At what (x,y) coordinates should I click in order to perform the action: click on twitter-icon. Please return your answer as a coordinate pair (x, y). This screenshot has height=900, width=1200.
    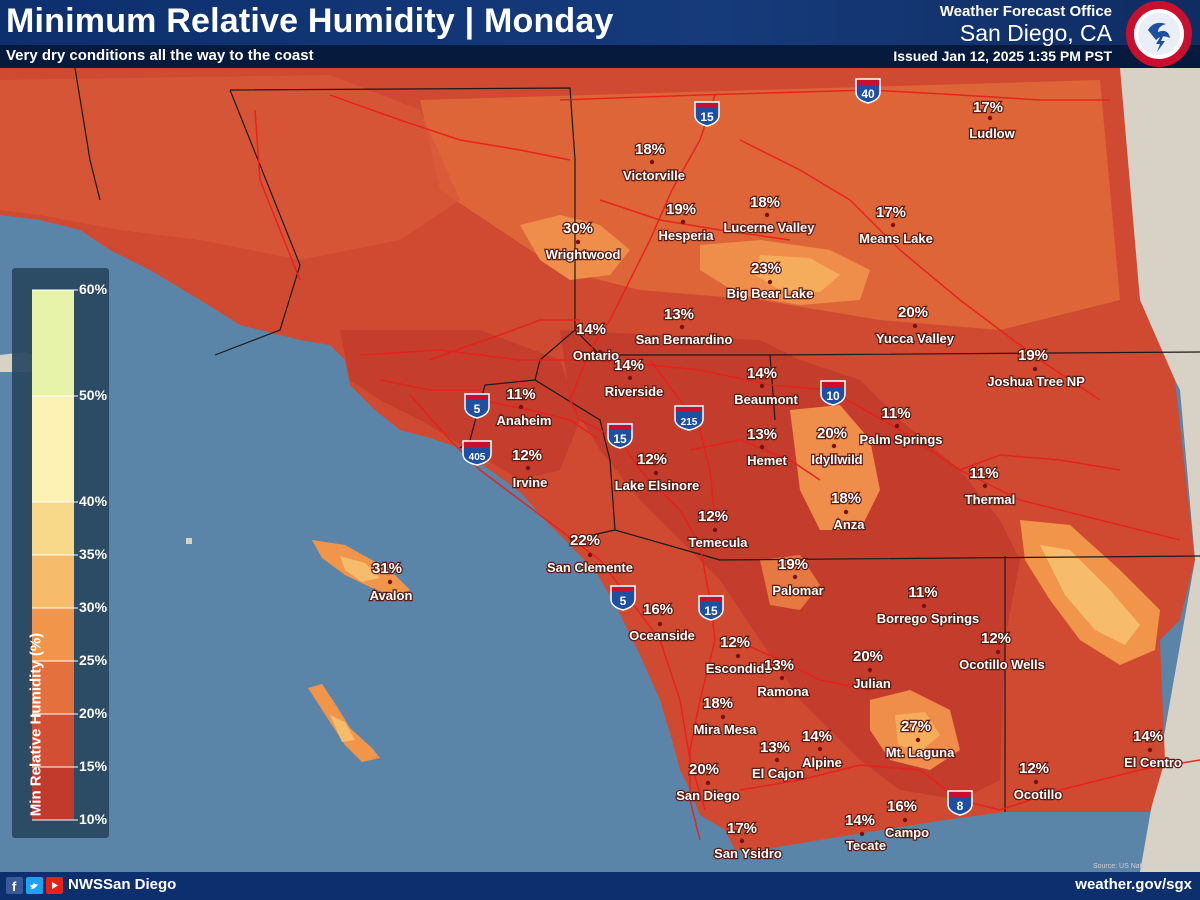
    Looking at the image, I should click on (34, 885).